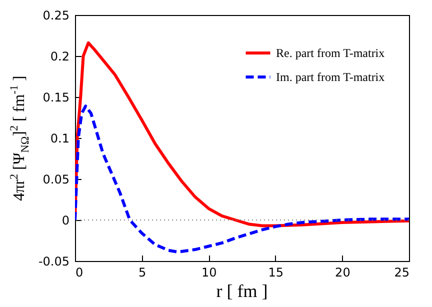  I want to click on x-tick-label: 0, so click(80, 273).